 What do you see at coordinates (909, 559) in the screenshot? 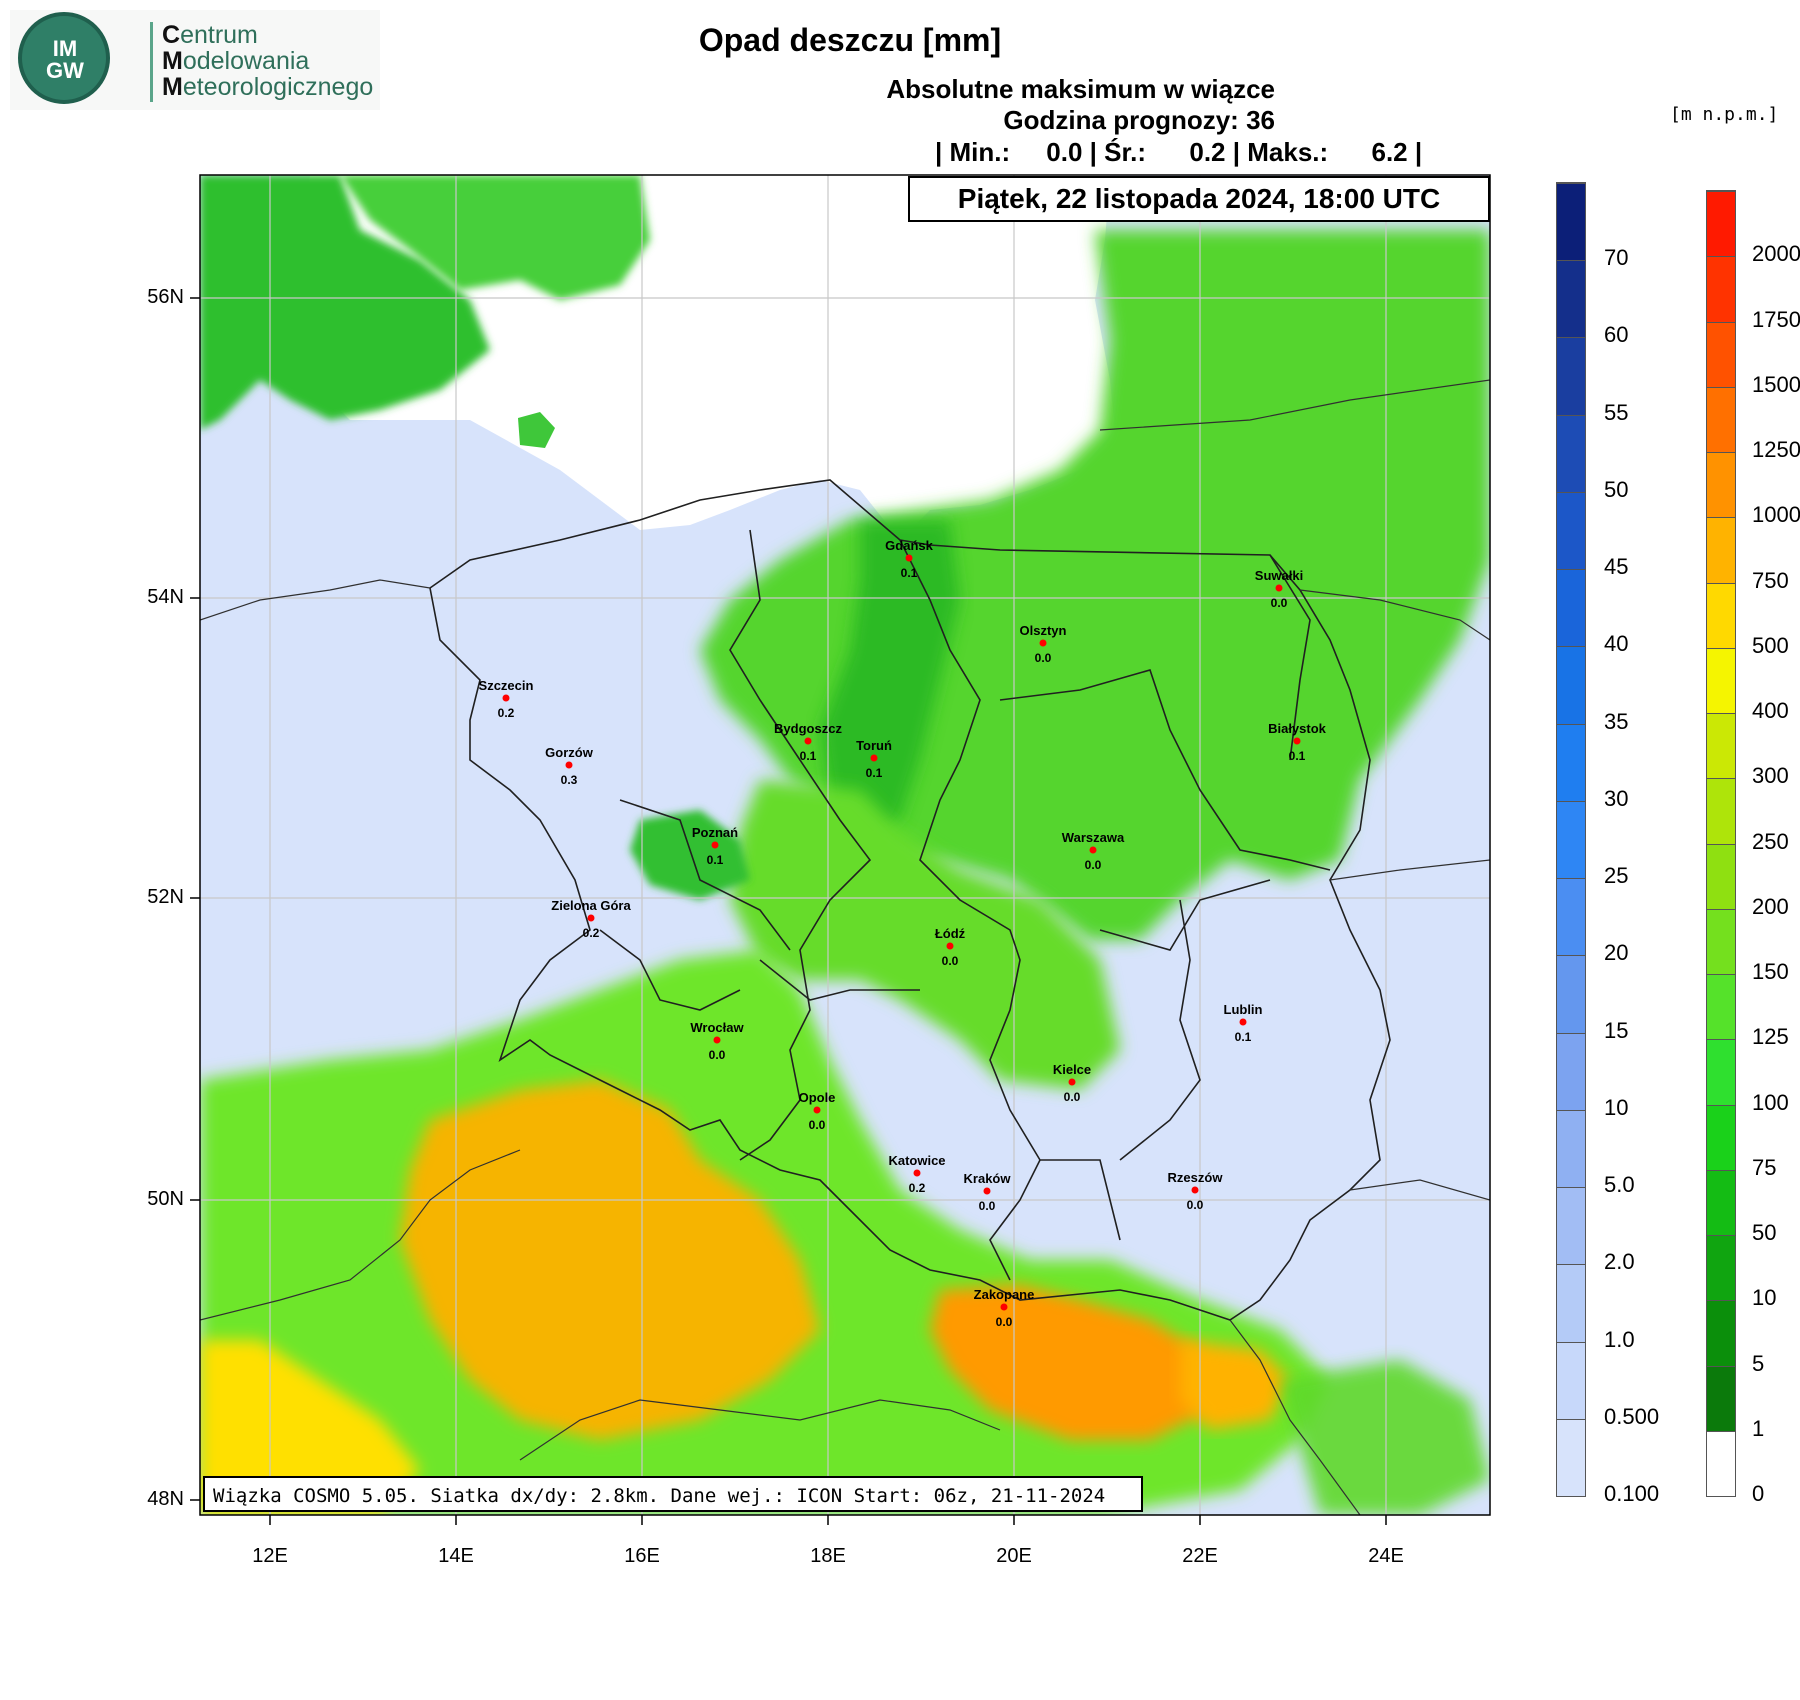
I see `city-marker: Gdańsk 0.1` at bounding box center [909, 559].